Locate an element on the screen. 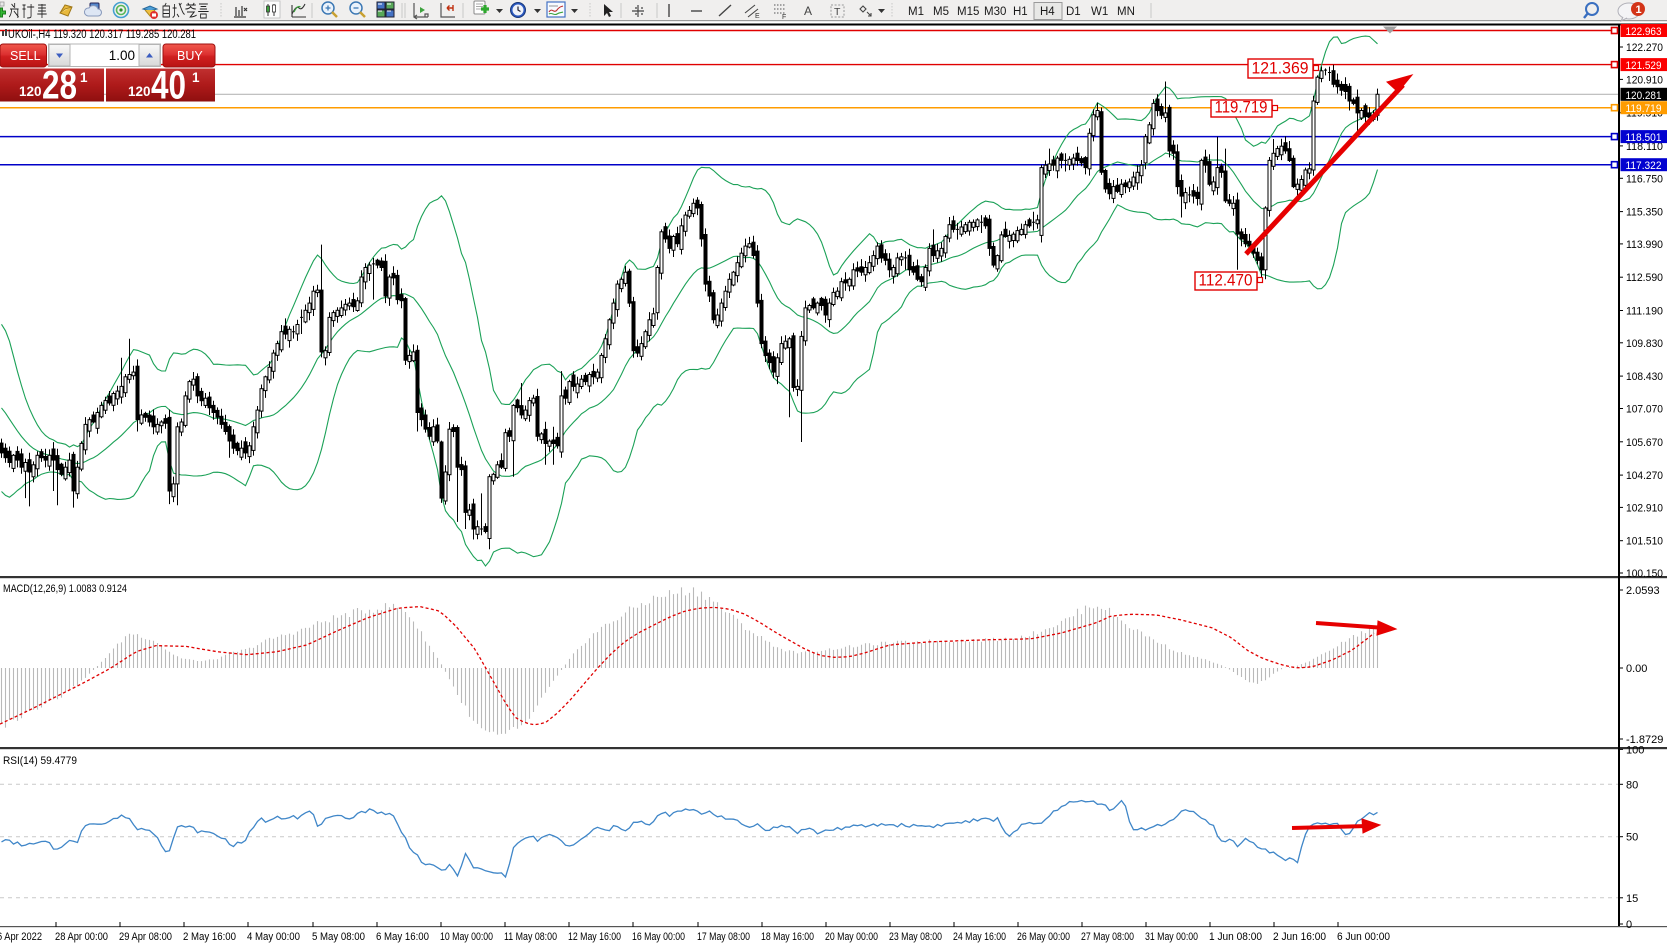 The height and width of the screenshot is (948, 1667). svg-text: MACD(12,26,9) 1.0083 0.9124 is located at coordinates (65, 589).